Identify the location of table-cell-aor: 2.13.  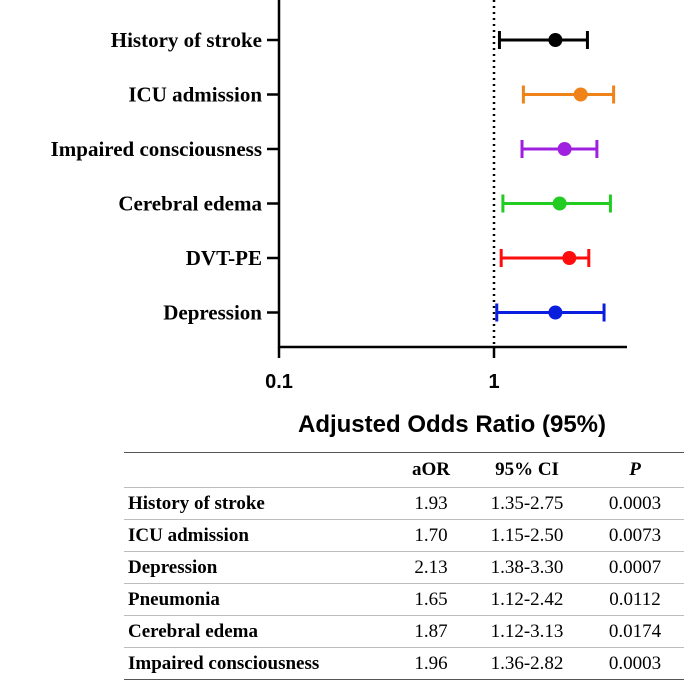
(431, 567).